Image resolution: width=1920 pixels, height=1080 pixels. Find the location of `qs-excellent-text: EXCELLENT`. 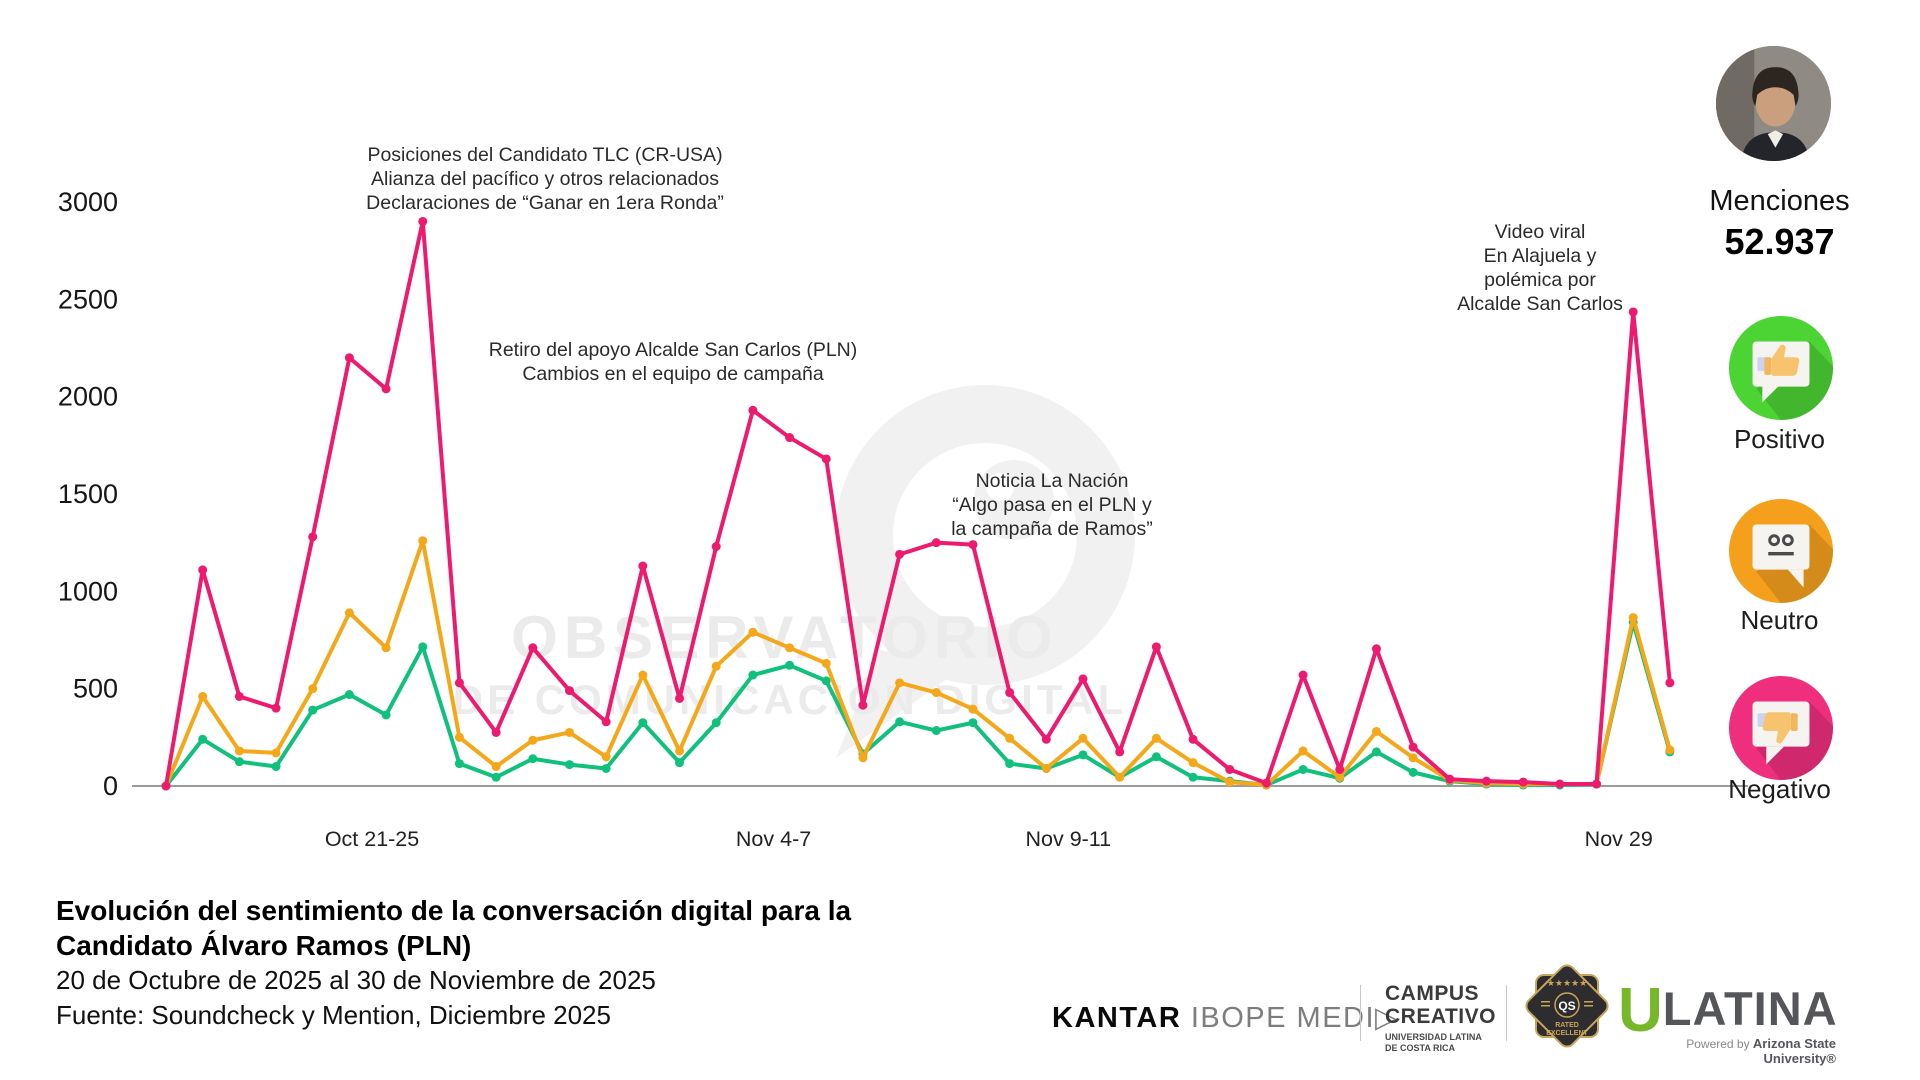

qs-excellent-text: EXCELLENT is located at coordinates (1567, 1033).